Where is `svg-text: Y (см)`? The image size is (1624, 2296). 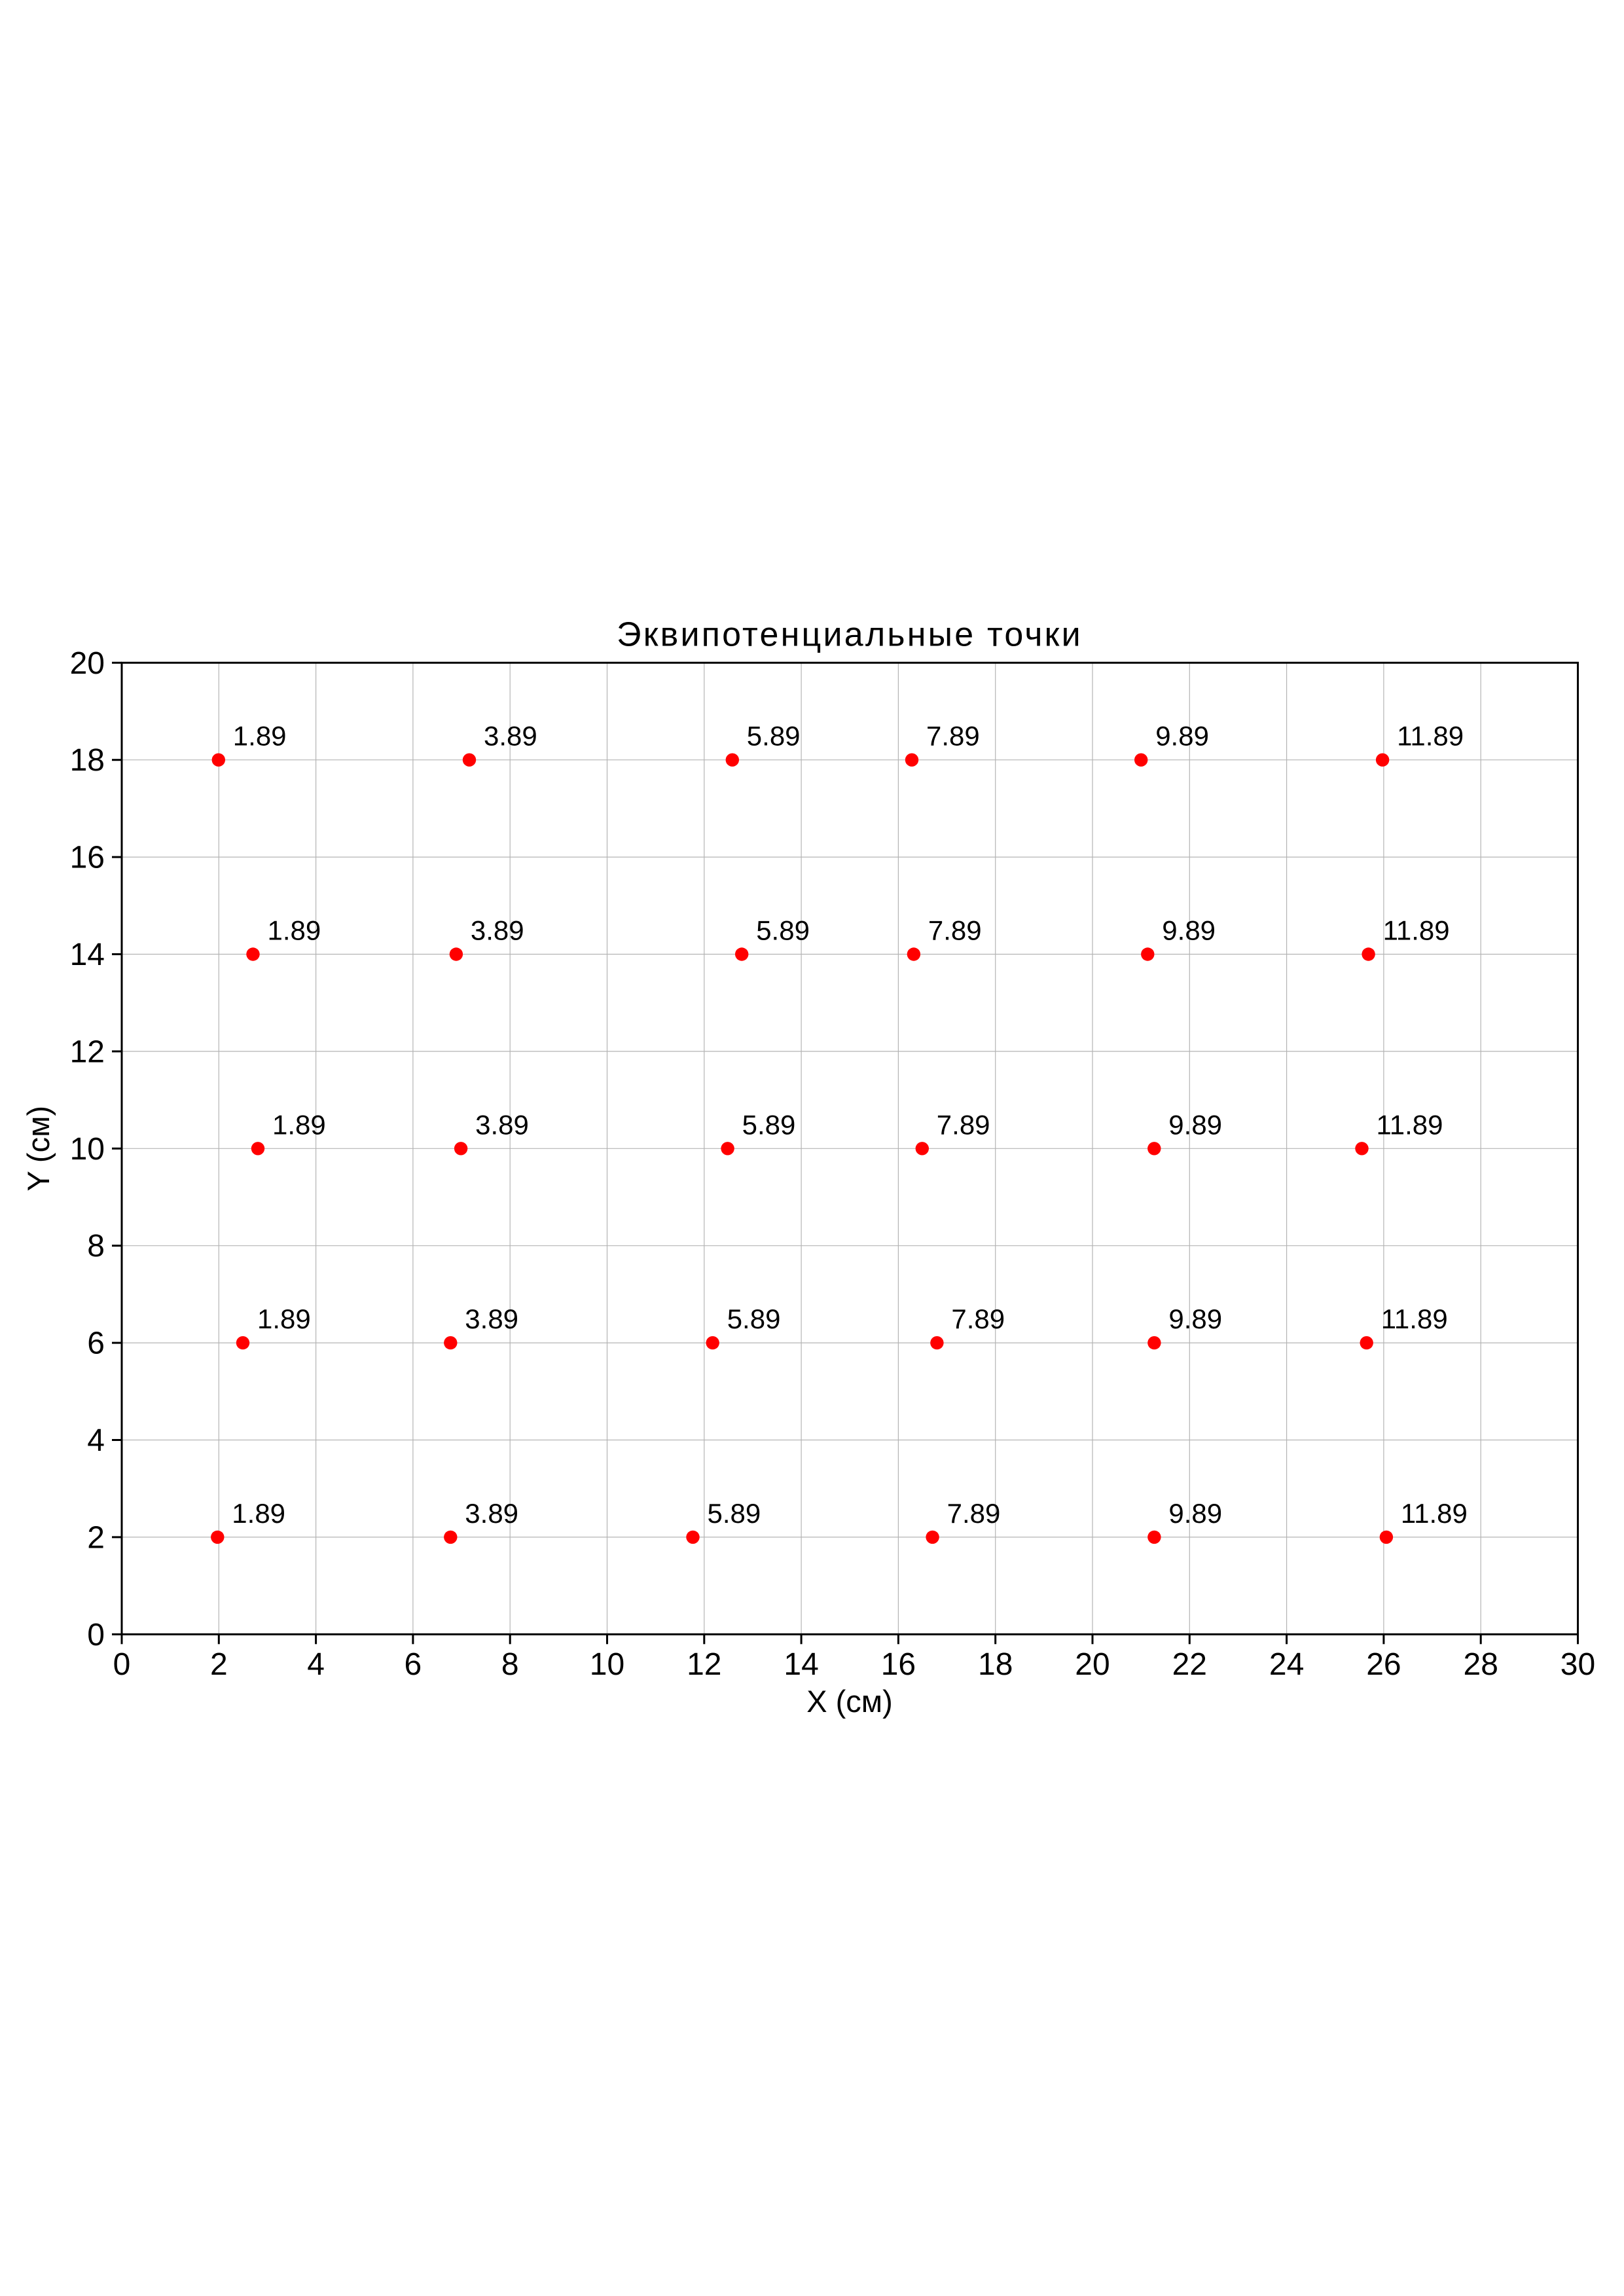
svg-text: Y (см) is located at coordinates (38, 1149).